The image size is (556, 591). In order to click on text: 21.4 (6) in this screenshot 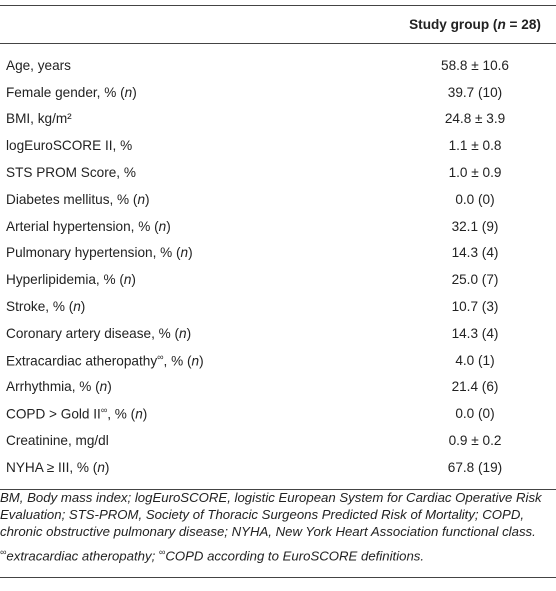, I will do `click(475, 387)`.